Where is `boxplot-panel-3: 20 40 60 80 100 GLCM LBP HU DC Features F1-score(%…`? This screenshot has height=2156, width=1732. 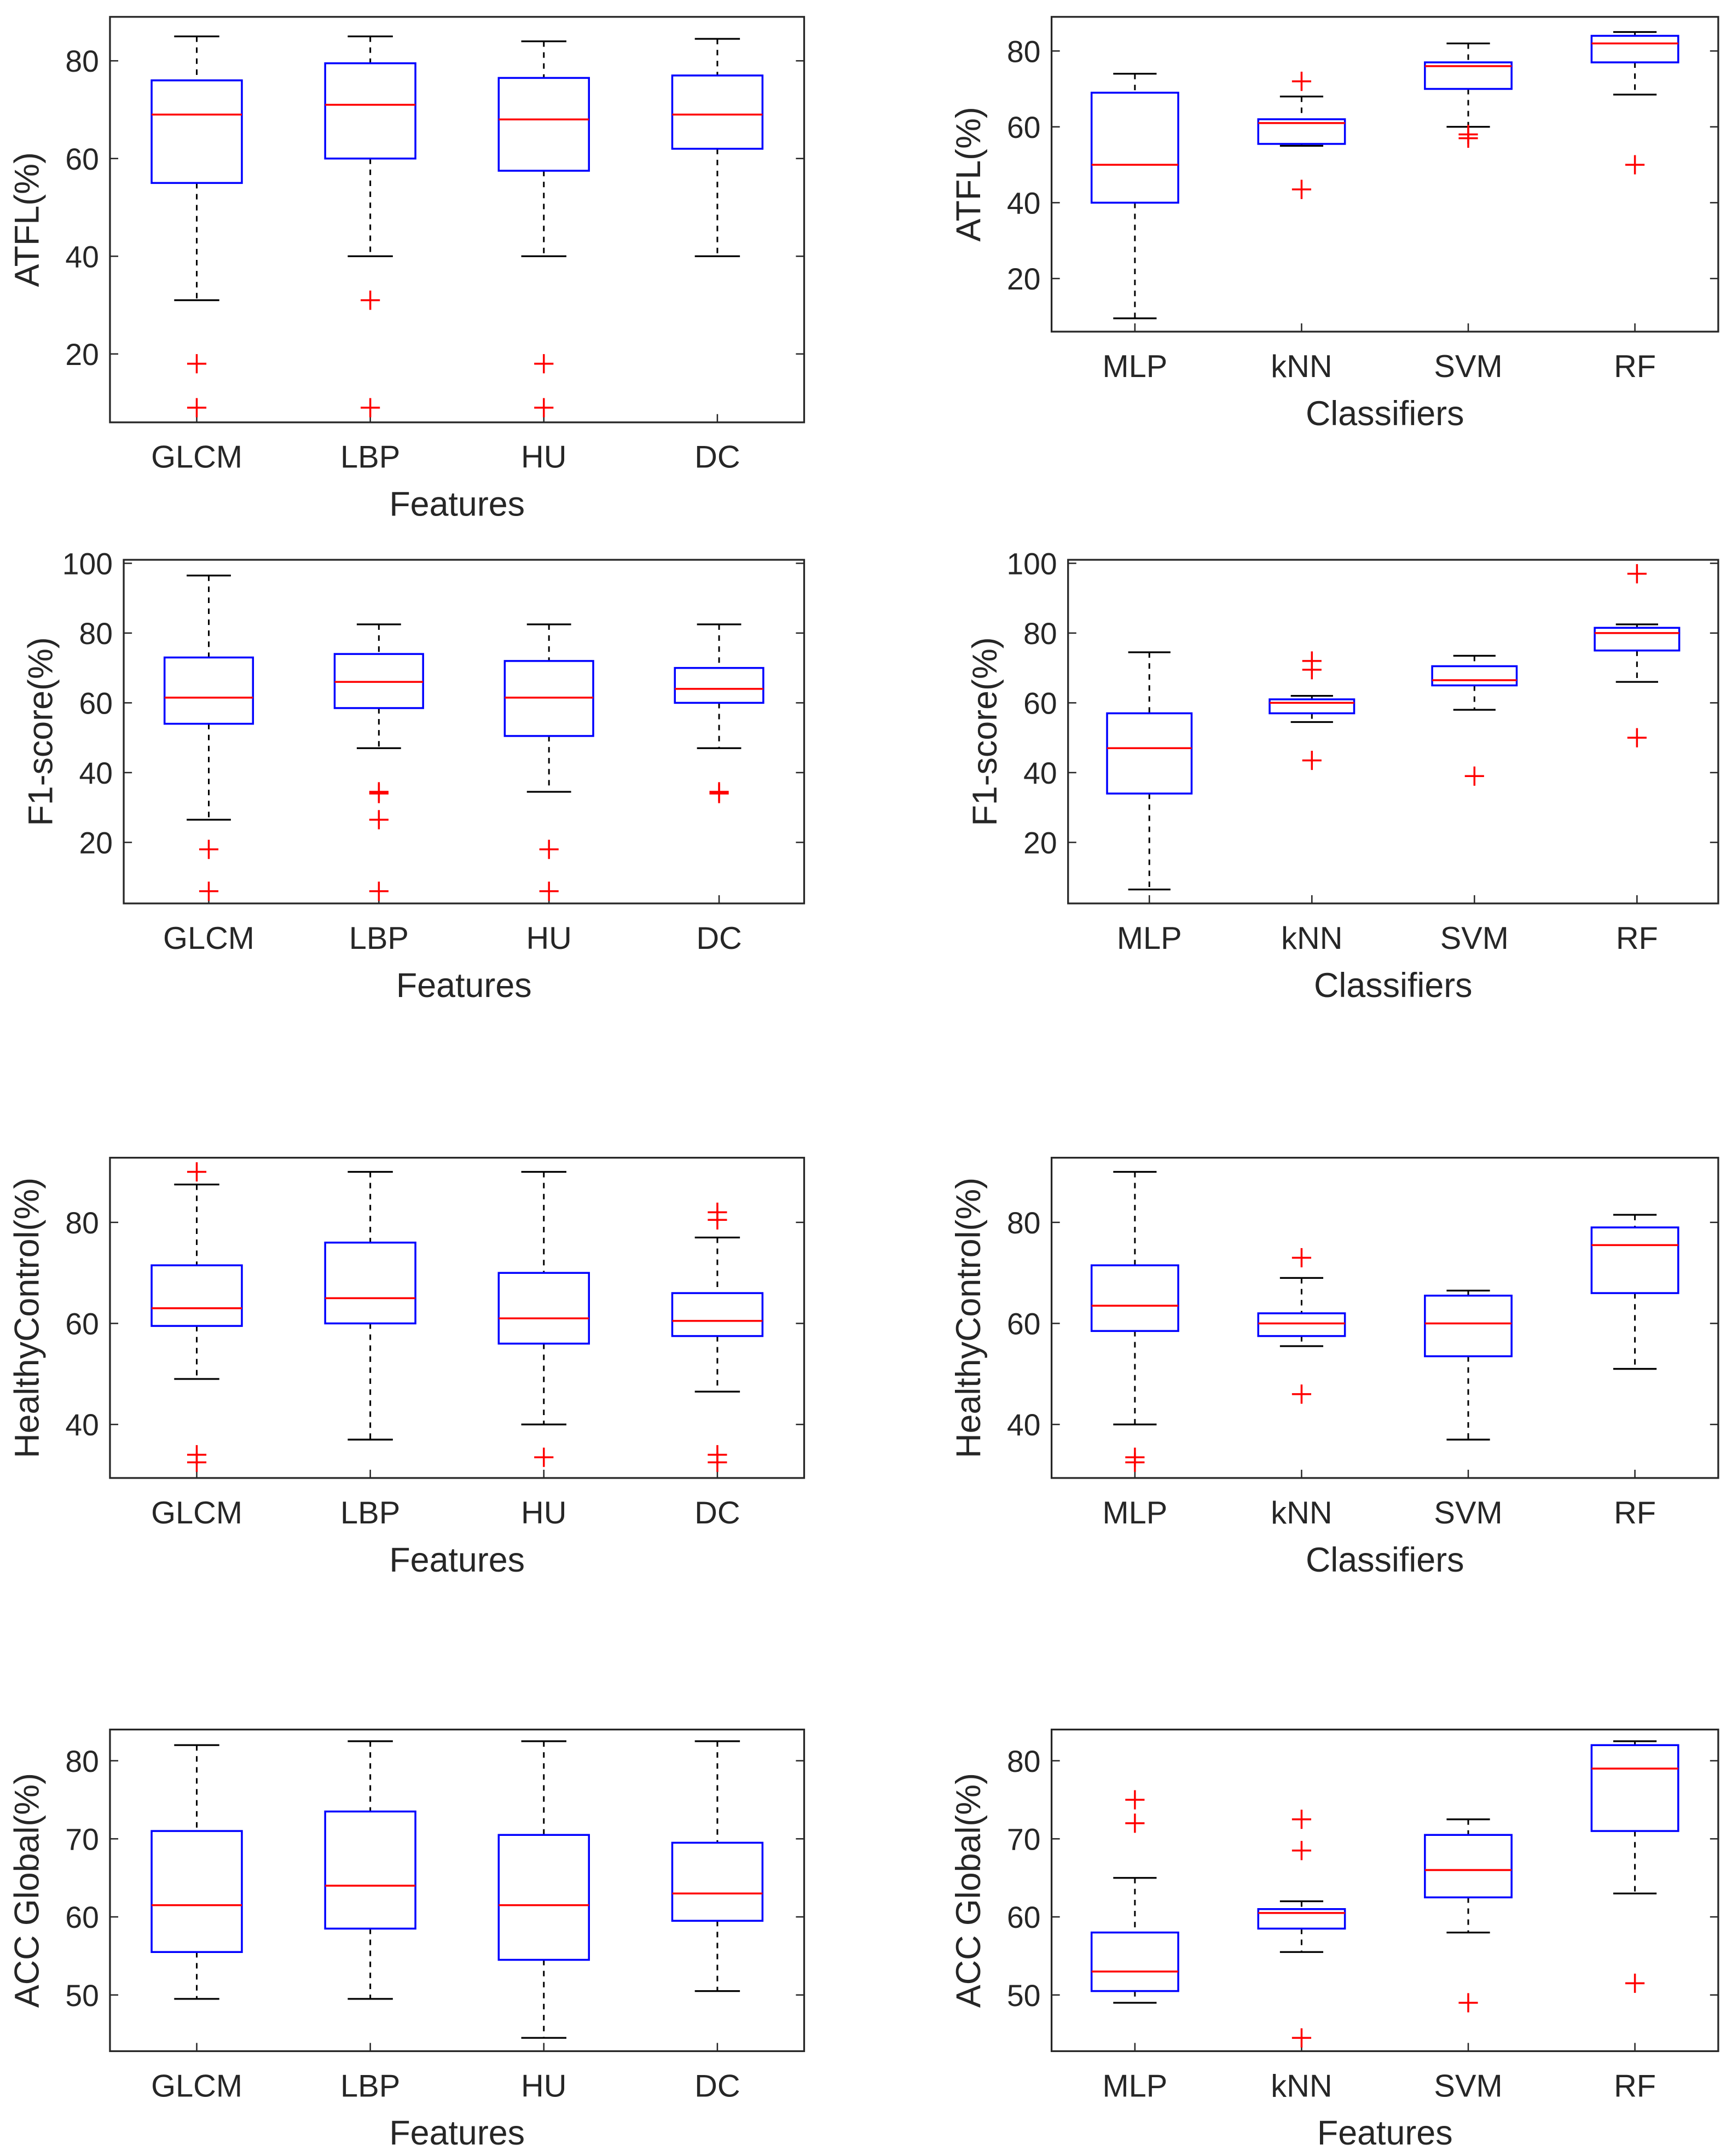
boxplot-panel-3: 20 40 60 80 100 GLCM LBP HU DC Features F1-score(%… is located at coordinates (413, 776).